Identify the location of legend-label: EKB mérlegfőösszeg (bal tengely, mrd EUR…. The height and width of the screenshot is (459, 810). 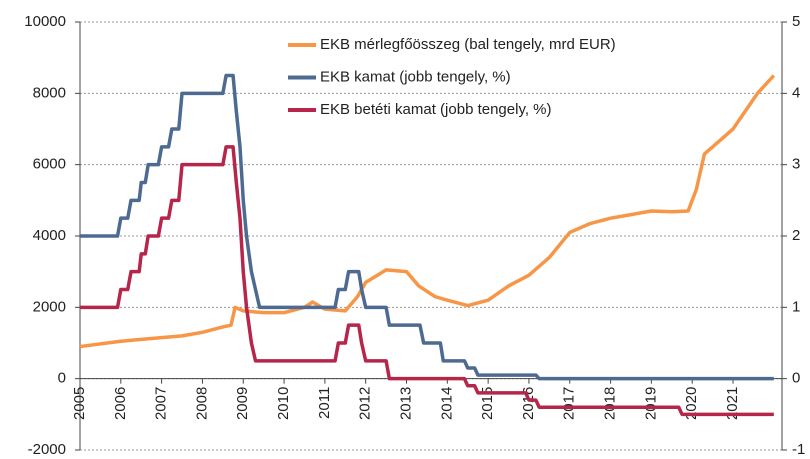
(468, 44).